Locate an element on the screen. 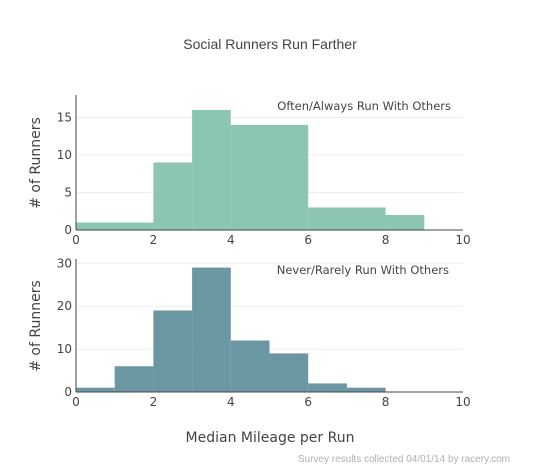 The image size is (540, 468). top-x-tick-label: 4 is located at coordinates (231, 240).